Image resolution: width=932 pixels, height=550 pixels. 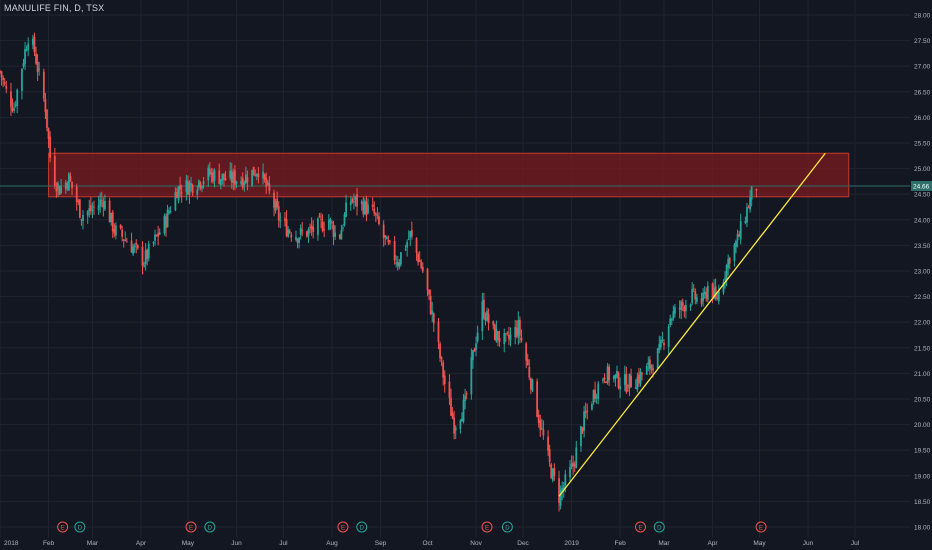 I want to click on dividend-marker, so click(x=362, y=527).